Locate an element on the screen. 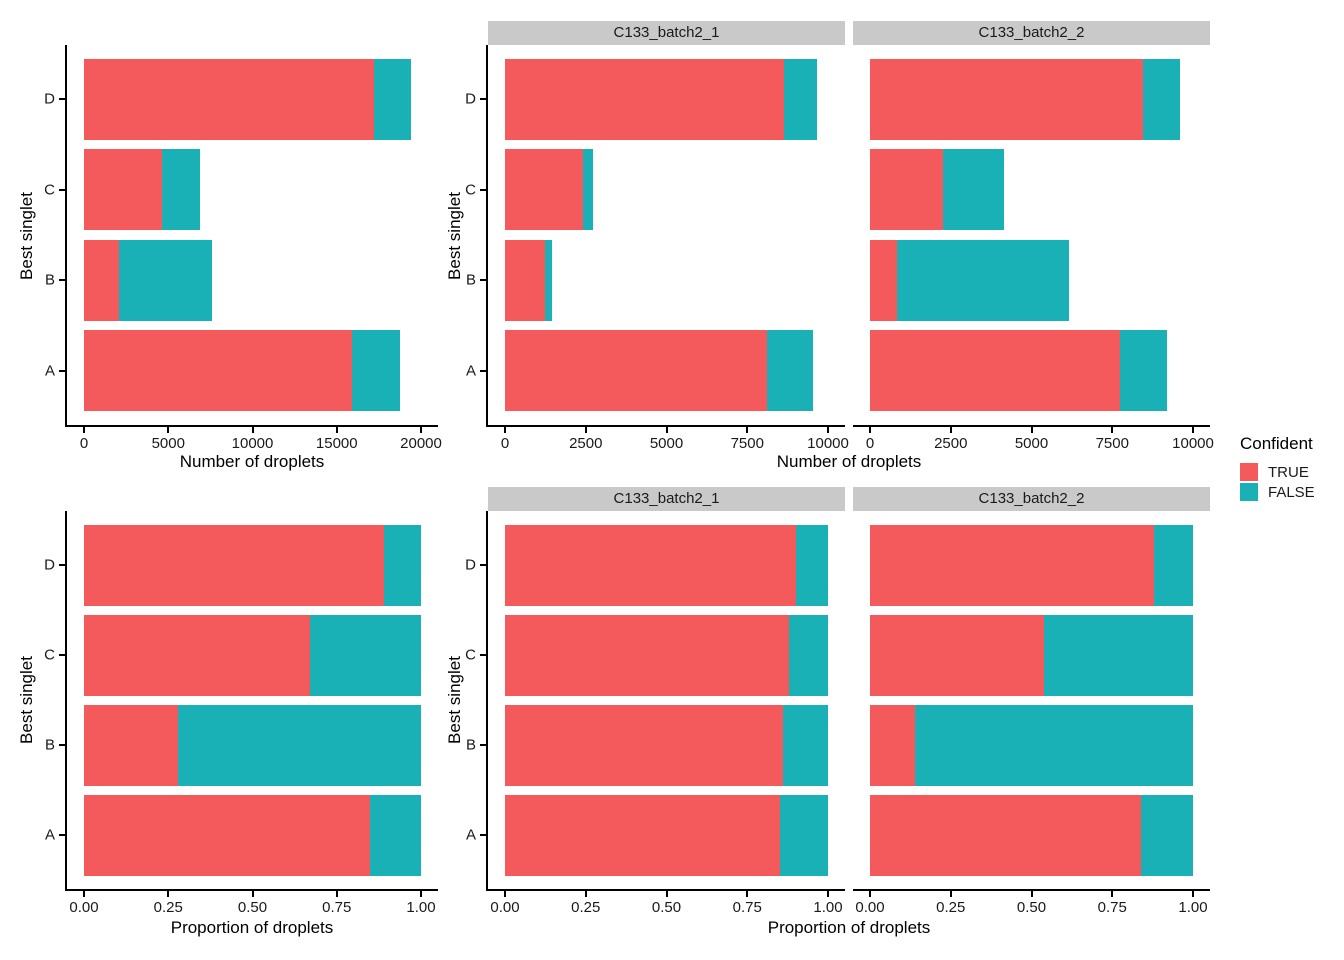 Image resolution: width=1344 pixels, height=960 pixels. facet-strip-proportions-batch2: C133_batch2_2 is located at coordinates (1031, 499).